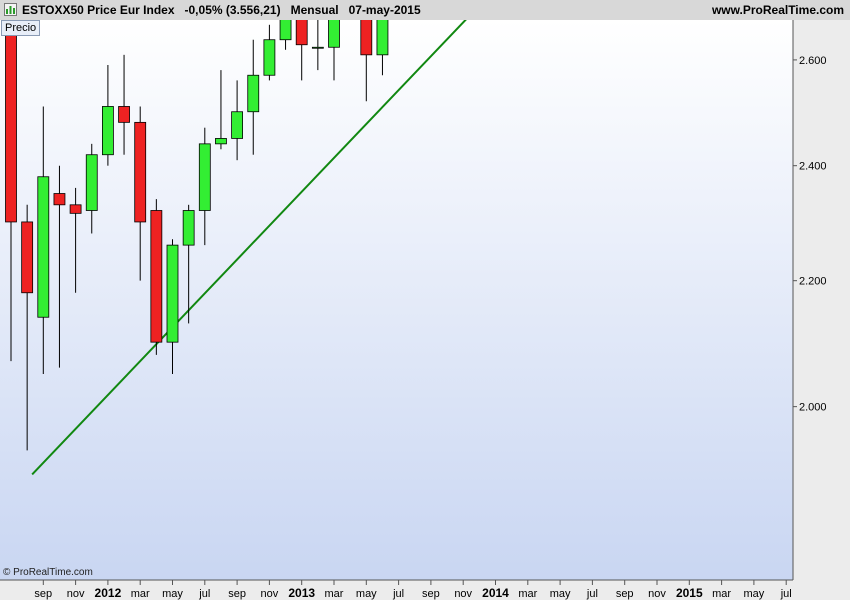 Image resolution: width=850 pixels, height=600 pixels. Describe the element at coordinates (813, 61) in the screenshot. I see `y-tick-label: 2.600` at that location.